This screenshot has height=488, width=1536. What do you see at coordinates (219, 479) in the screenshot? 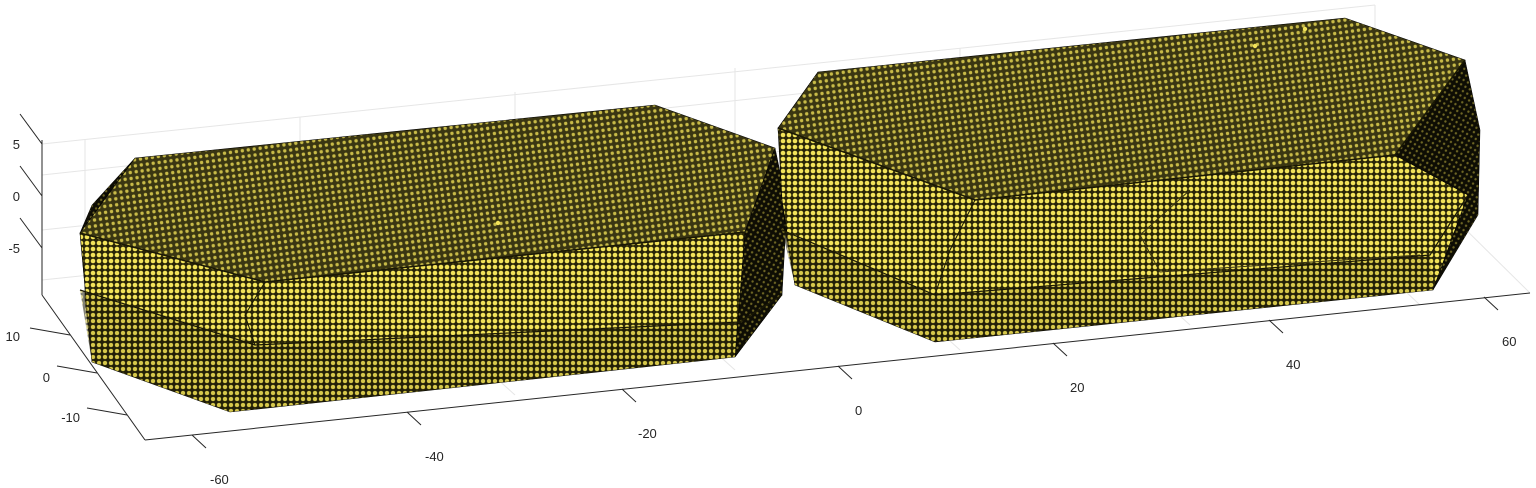
I see `x-tick-label: -60` at bounding box center [219, 479].